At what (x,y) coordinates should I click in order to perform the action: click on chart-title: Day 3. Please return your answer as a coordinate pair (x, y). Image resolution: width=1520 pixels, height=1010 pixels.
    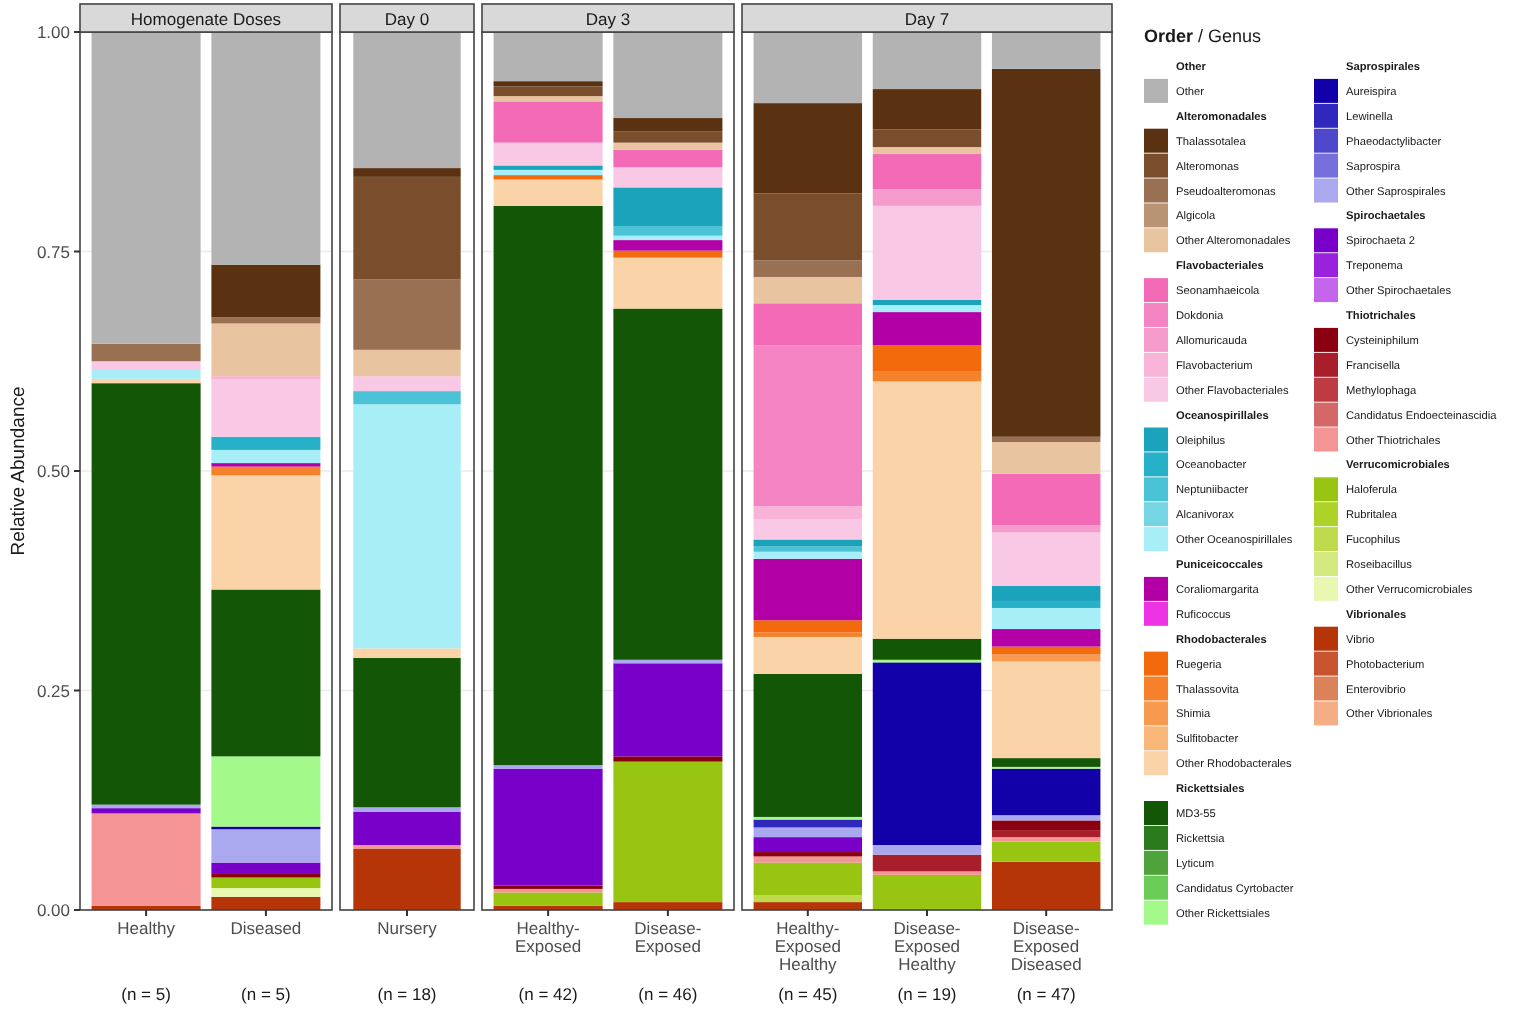
    Looking at the image, I should click on (608, 19).